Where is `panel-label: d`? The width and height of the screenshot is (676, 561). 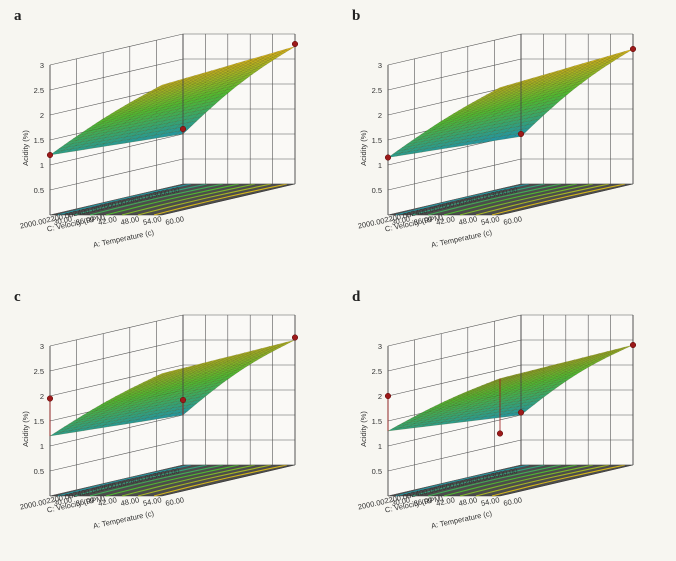
panel-label: d is located at coordinates (356, 297).